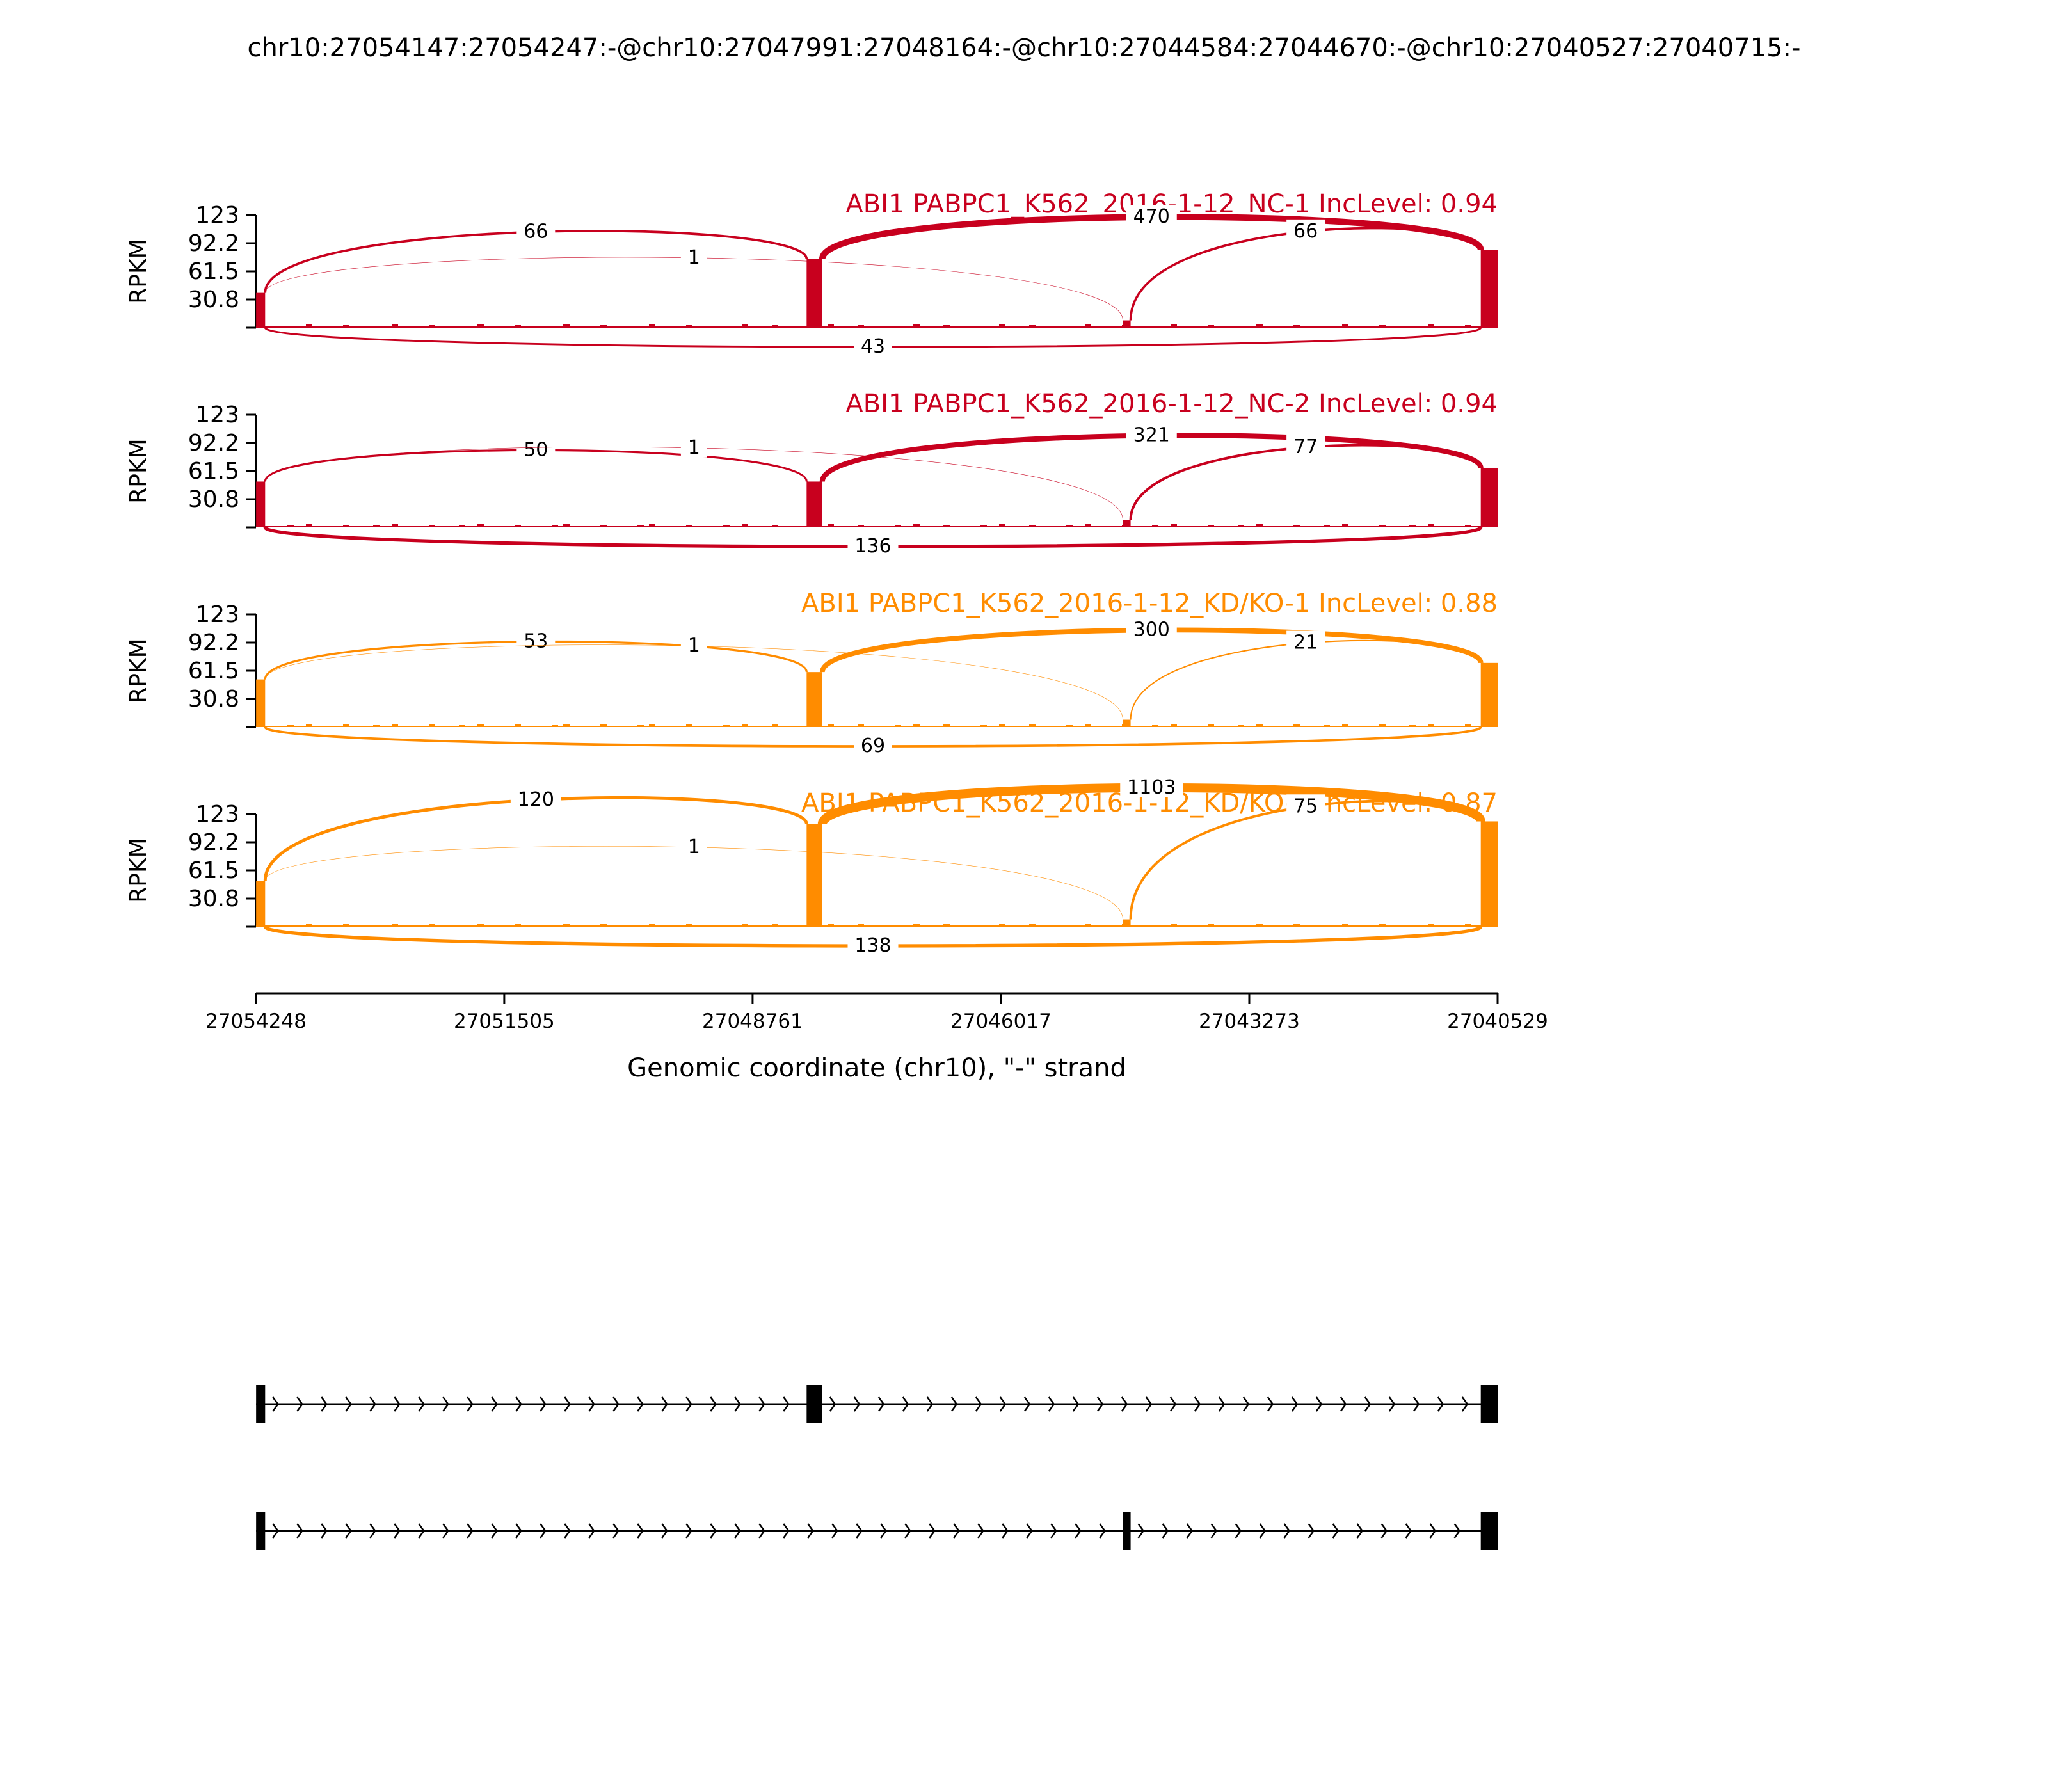 This screenshot has width=2048, height=1792. I want to click on x-tick-label: 27051505, so click(504, 1021).